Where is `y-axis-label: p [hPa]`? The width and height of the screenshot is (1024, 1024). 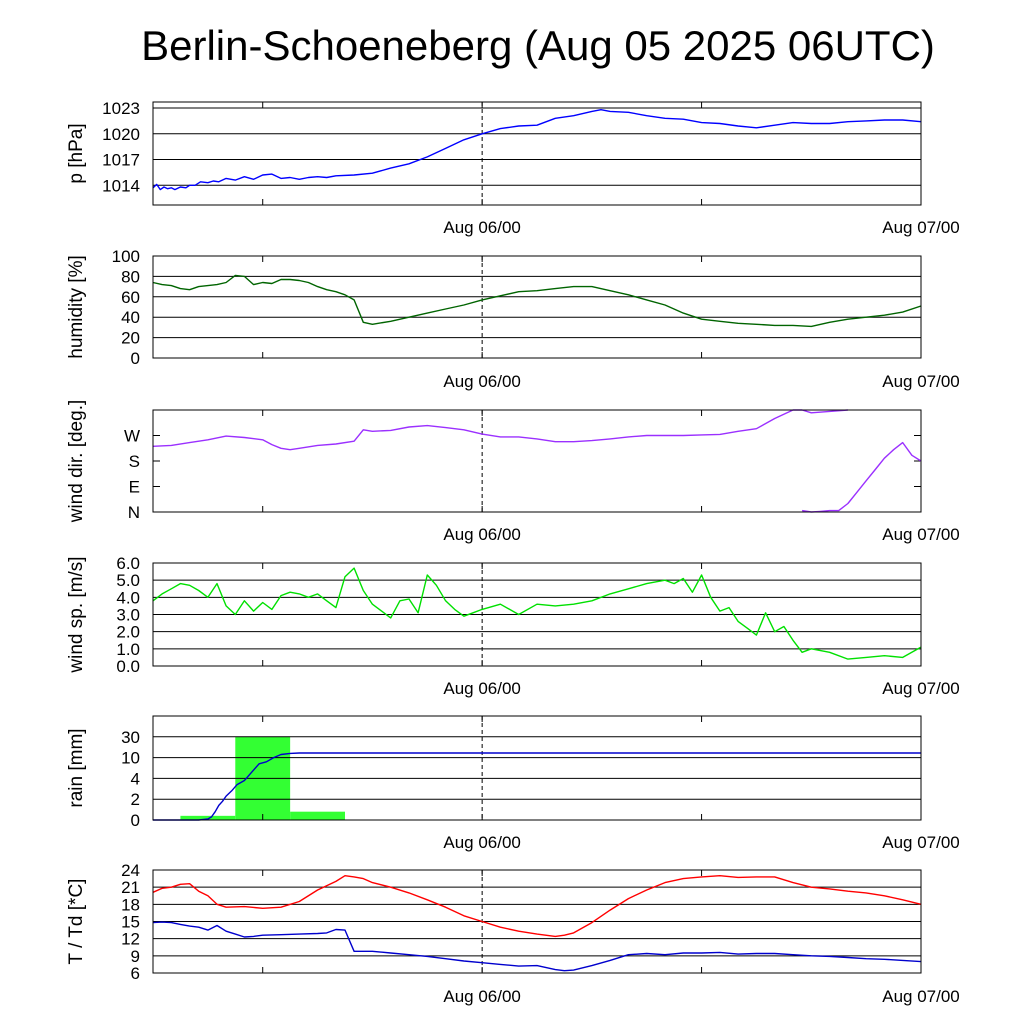 y-axis-label: p [hPa] is located at coordinates (76, 153).